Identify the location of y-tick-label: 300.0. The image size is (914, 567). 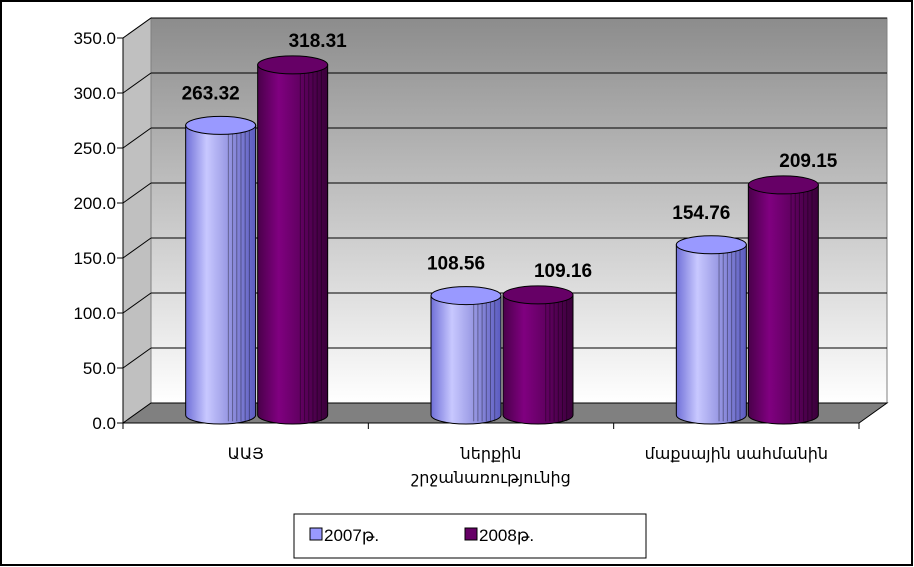
(94, 93).